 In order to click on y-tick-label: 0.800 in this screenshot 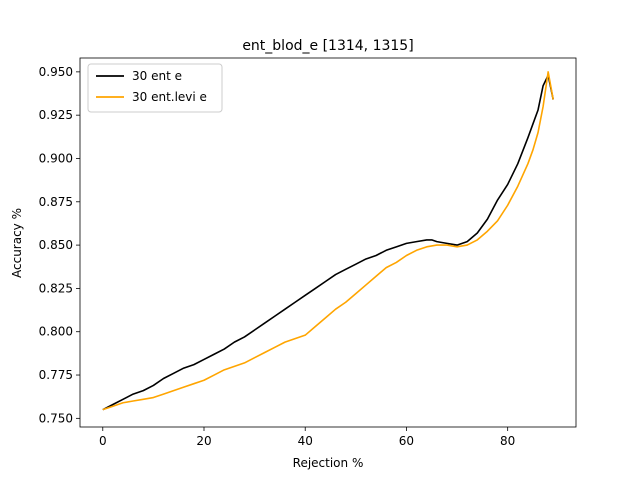, I will do `click(56, 332)`.